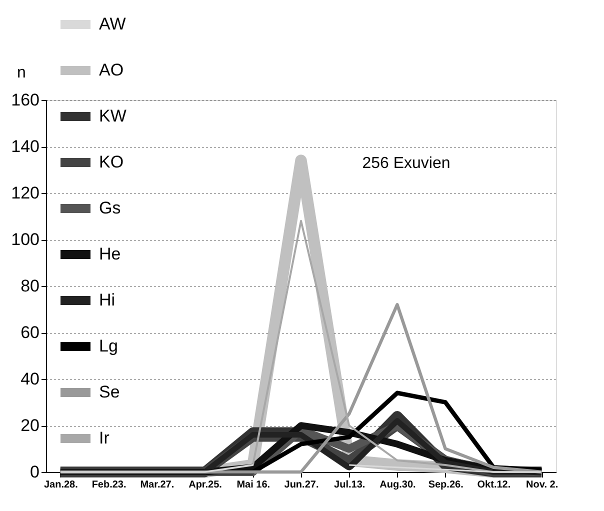 The image size is (604, 511). What do you see at coordinates (110, 254) in the screenshot?
I see `legend-label: He` at bounding box center [110, 254].